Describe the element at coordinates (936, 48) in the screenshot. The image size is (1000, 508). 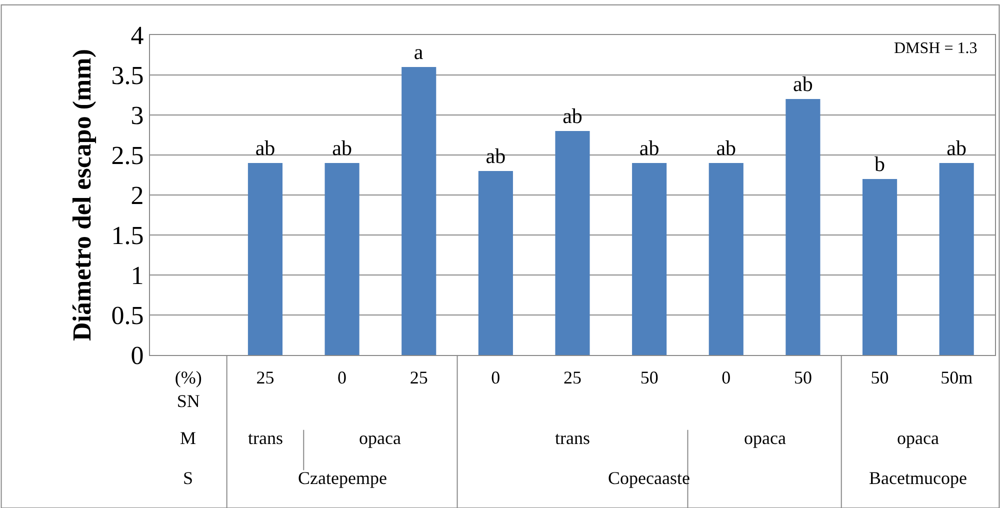
I see `annotation: DMSH = 1.3` at that location.